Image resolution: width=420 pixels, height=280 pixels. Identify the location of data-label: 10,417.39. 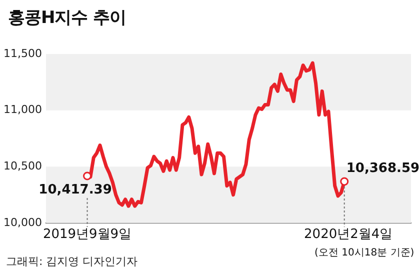
(75, 190).